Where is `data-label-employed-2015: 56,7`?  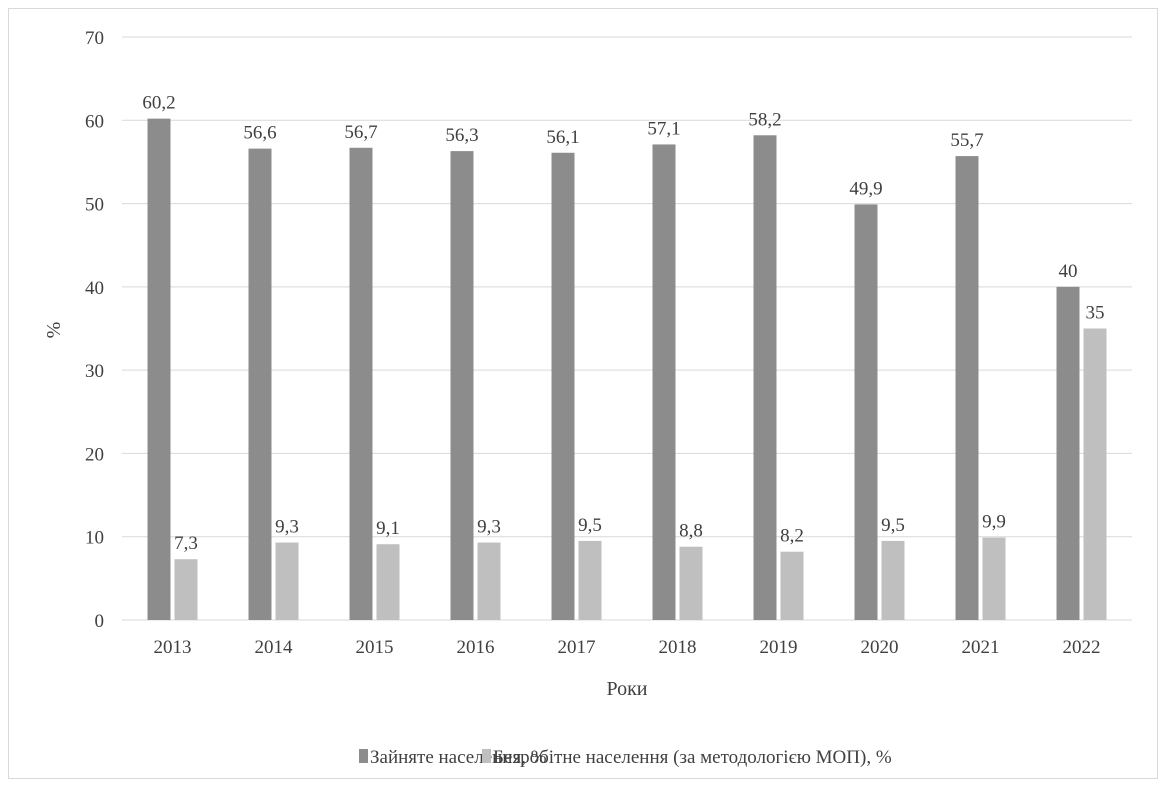
data-label-employed-2015: 56,7 is located at coordinates (360, 132).